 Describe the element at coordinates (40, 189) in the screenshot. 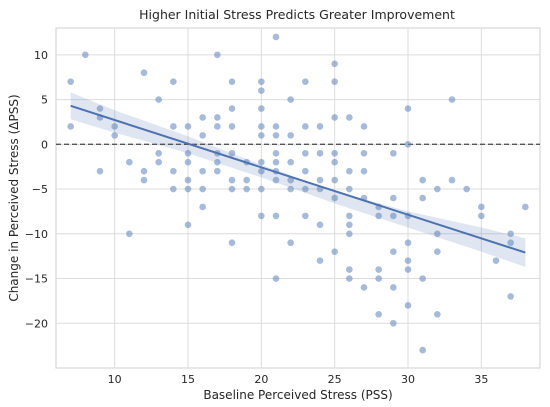

I see `y-tick-label: −5` at that location.